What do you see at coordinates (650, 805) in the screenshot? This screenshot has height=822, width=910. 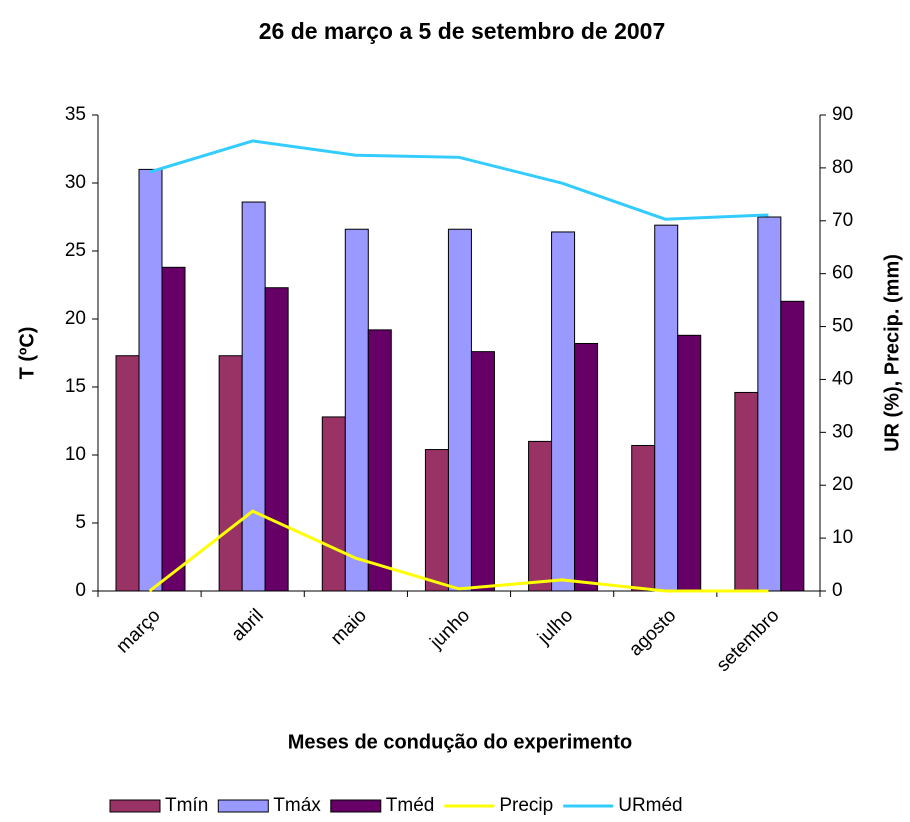 I see `legend-label: URméd` at bounding box center [650, 805].